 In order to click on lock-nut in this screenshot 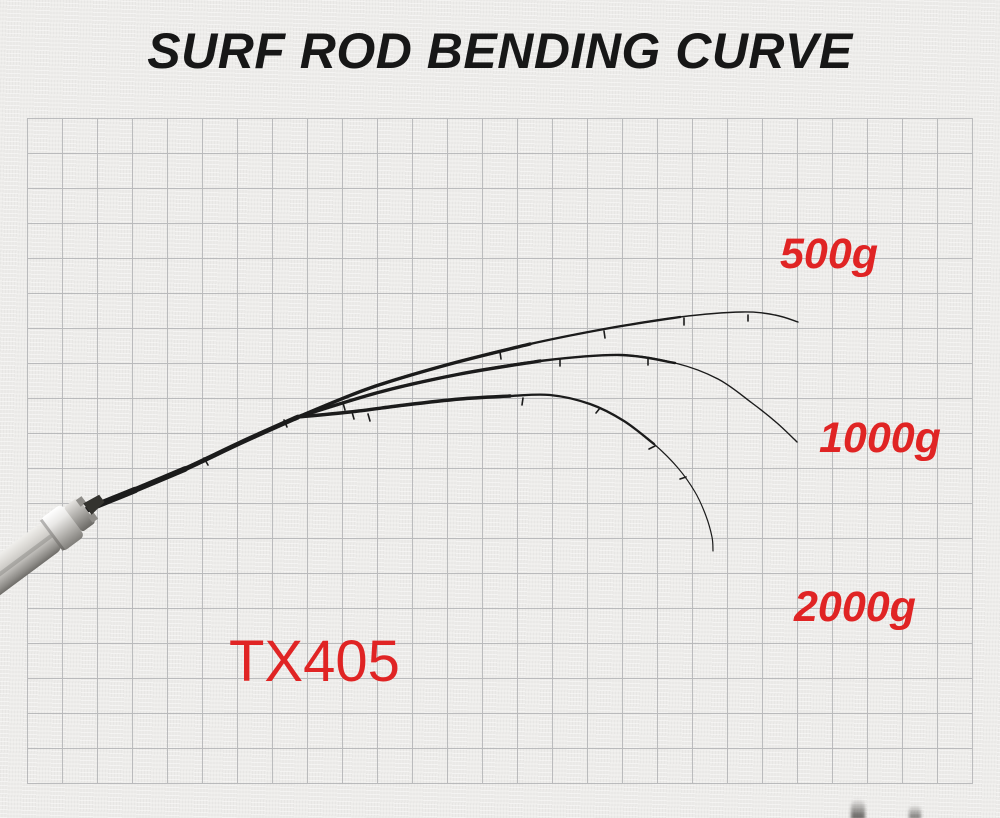, I will do `click(79, 515)`.